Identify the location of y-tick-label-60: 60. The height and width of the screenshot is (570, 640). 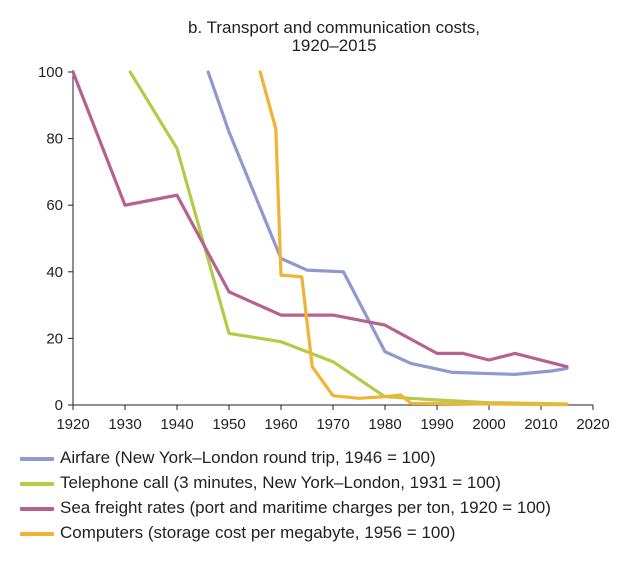
(54, 205).